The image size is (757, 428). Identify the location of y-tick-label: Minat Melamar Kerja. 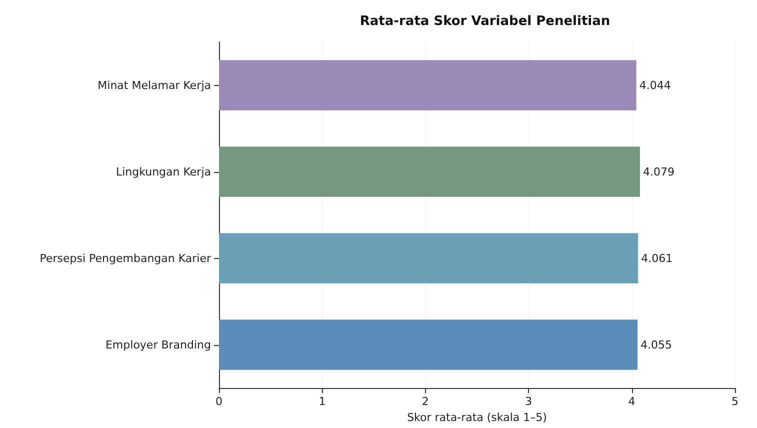
(154, 85).